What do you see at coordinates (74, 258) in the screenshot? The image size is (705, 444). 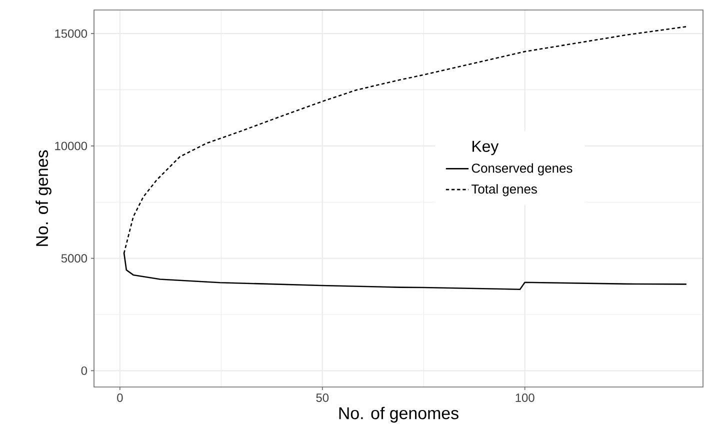 I see `y-tick-label: 5000` at bounding box center [74, 258].